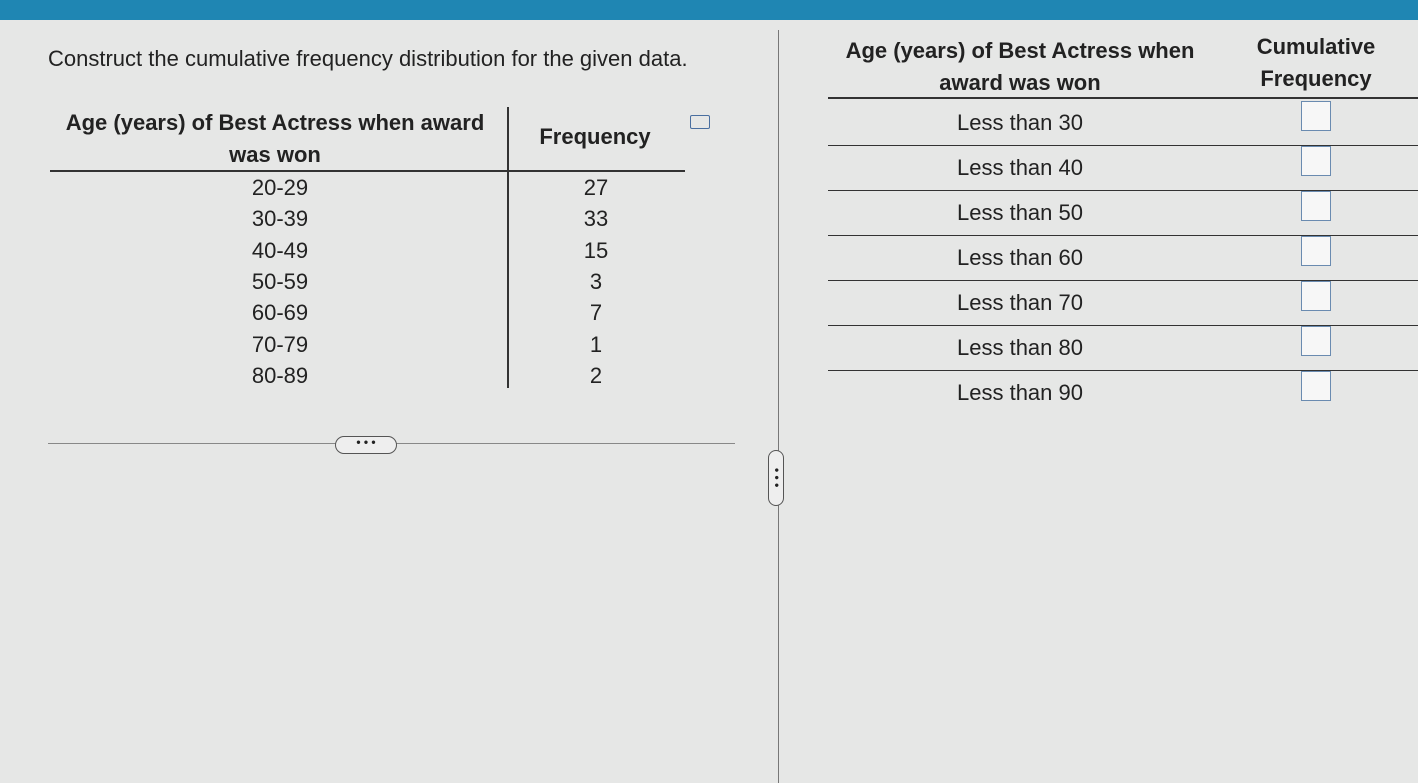 This screenshot has height=783, width=1418. I want to click on resize-handle: • • •, so click(776, 478).